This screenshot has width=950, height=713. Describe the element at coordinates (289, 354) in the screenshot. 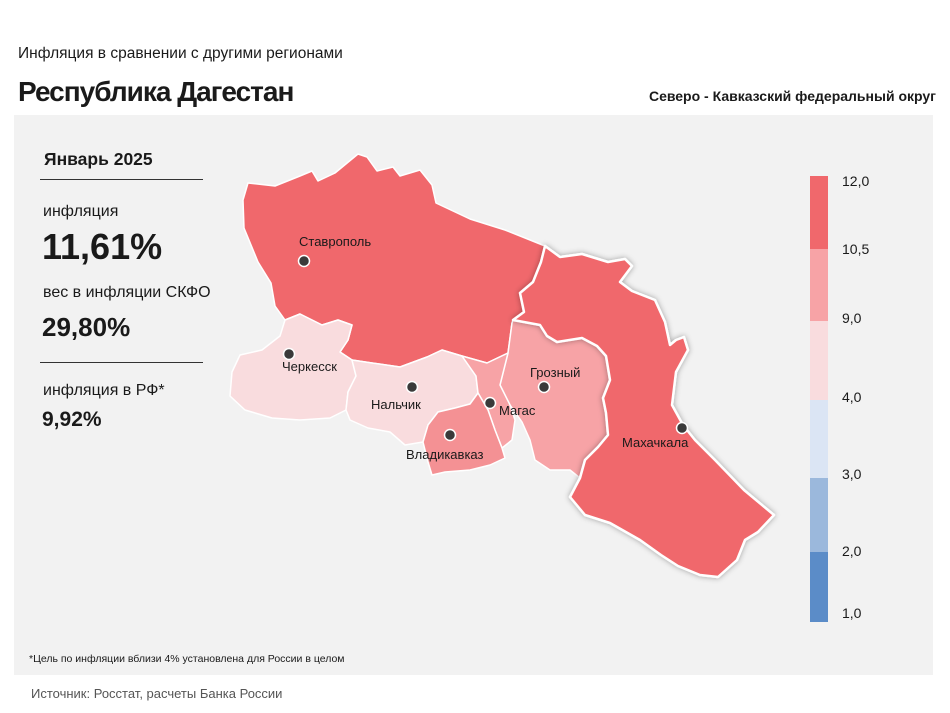

I see `city-dot-cherkessk` at that location.